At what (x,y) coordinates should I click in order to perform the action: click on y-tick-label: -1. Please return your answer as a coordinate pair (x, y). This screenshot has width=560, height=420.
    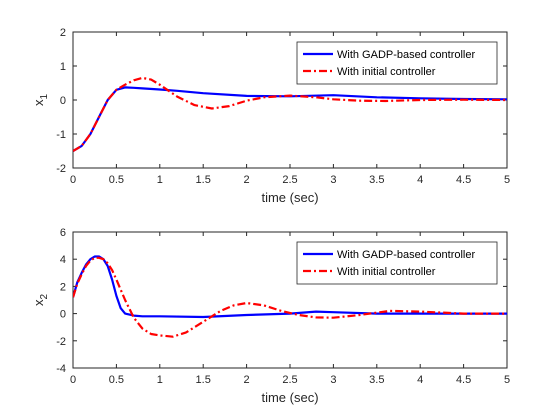
    Looking at the image, I should click on (61, 135).